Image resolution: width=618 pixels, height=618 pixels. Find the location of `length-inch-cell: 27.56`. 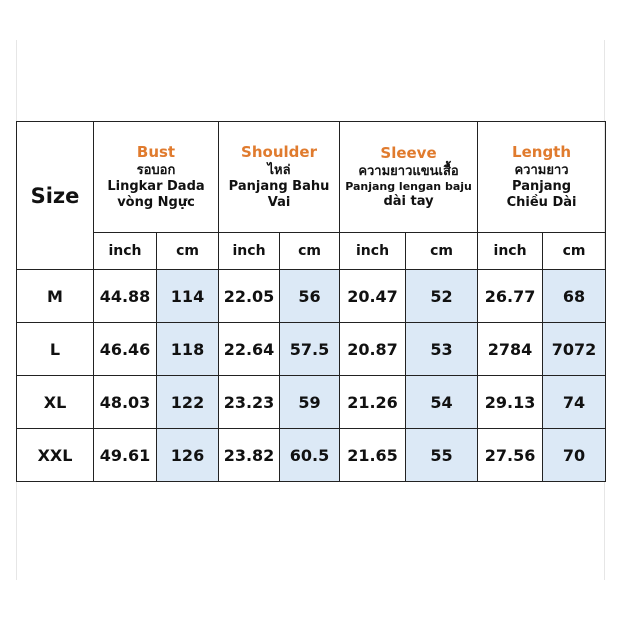

length-inch-cell: 27.56 is located at coordinates (510, 455).